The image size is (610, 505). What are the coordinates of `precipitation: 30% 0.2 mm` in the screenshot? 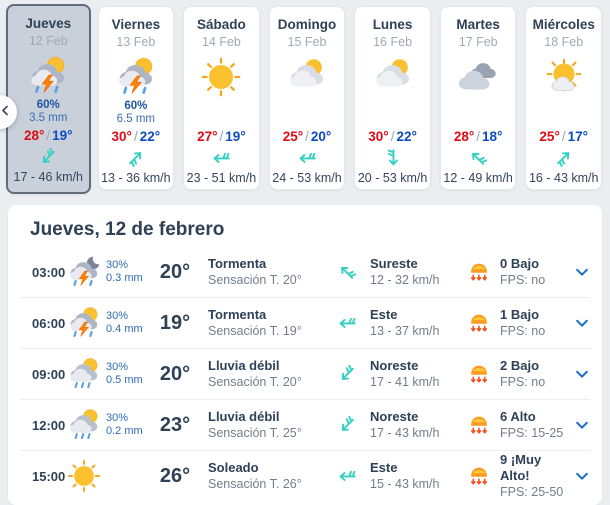 It's located at (124, 424).